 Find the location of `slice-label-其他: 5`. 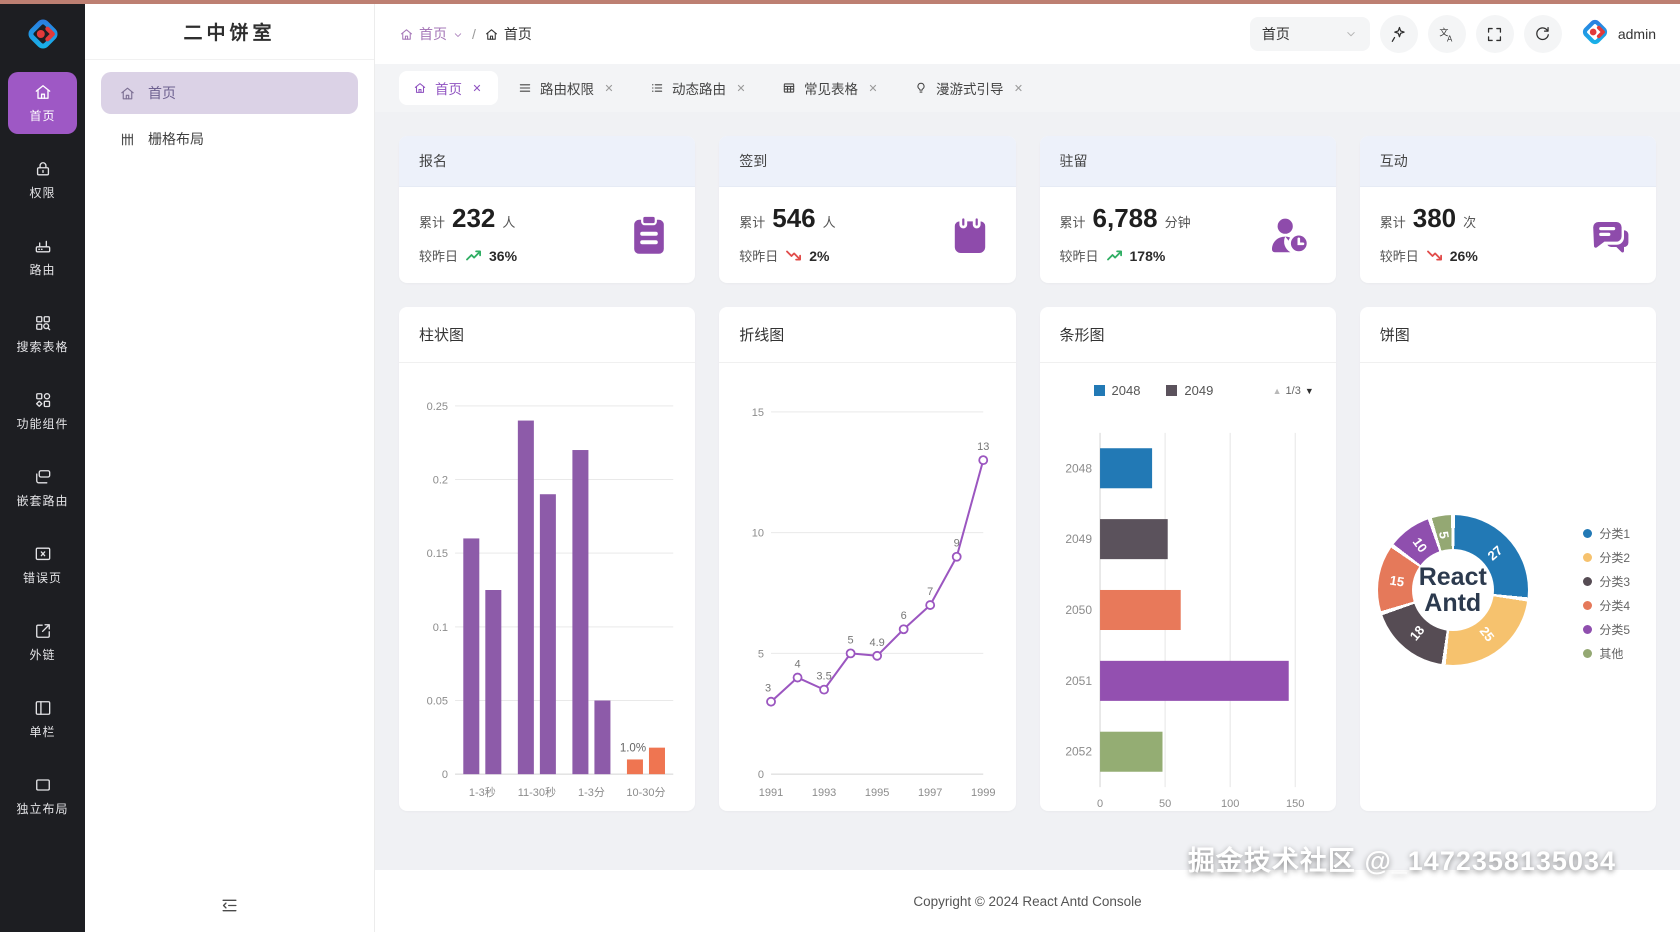

slice-label-其他: 5 is located at coordinates (1444, 534).